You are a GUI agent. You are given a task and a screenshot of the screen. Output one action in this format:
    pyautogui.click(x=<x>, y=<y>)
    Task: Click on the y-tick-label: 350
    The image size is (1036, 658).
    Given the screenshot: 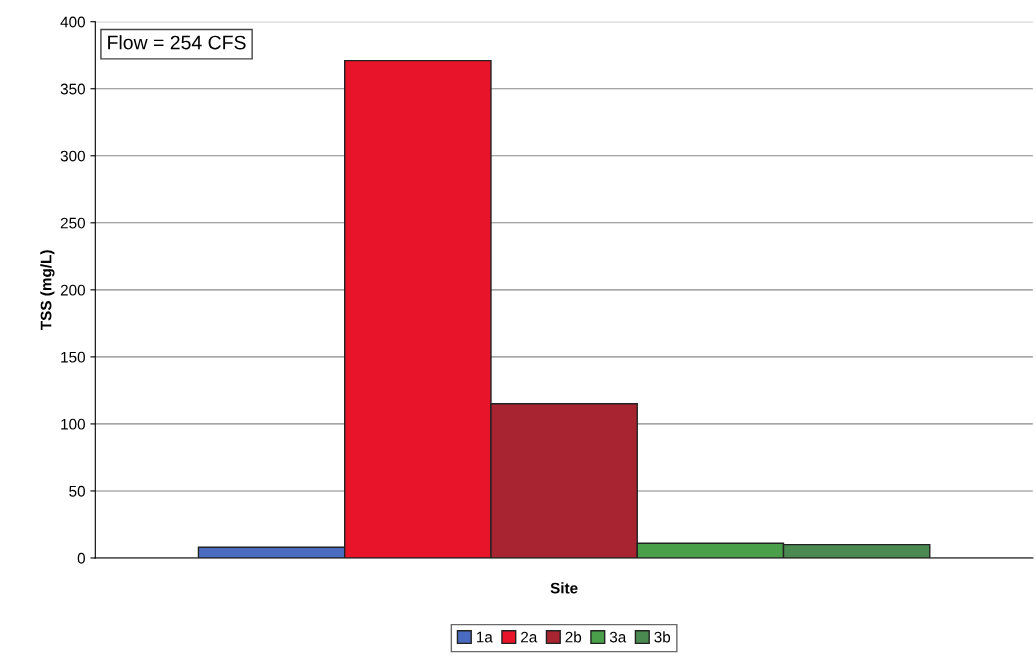 What is the action you would take?
    pyautogui.click(x=72, y=89)
    